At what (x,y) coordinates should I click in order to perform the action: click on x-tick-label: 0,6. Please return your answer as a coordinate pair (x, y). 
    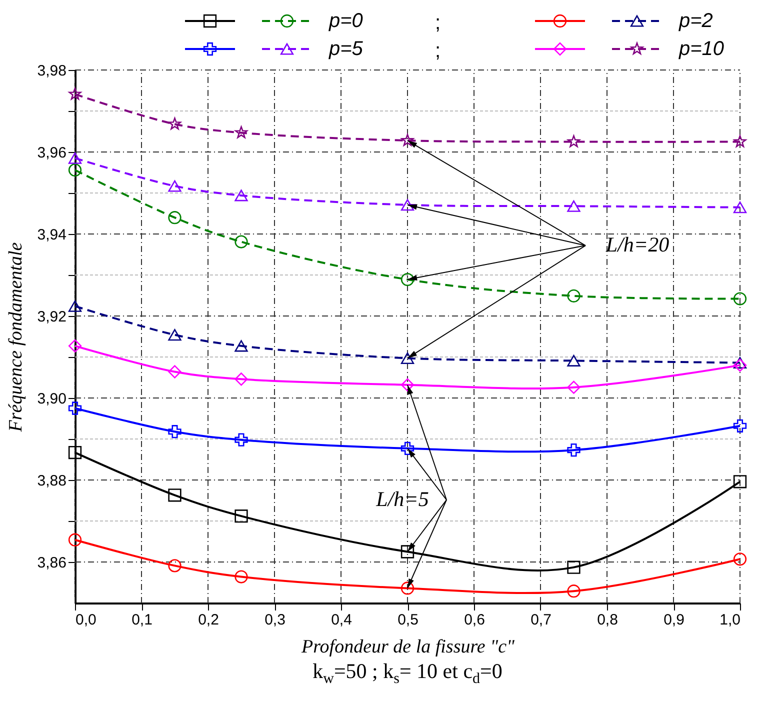
    Looking at the image, I should click on (474, 620).